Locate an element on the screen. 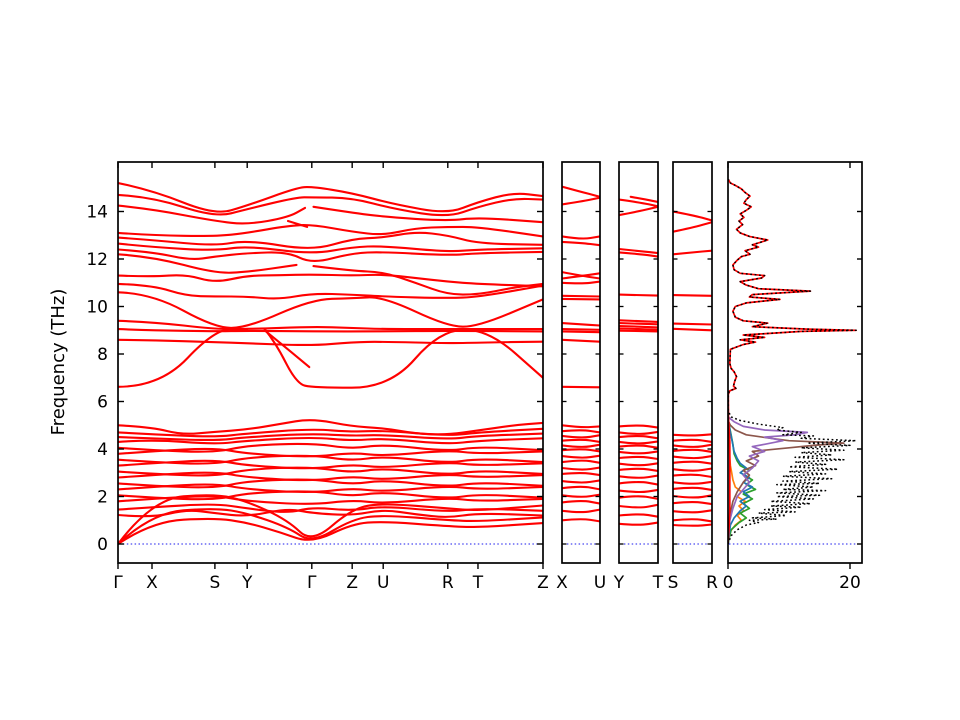 This screenshot has height=720, width=960. band-lines-YT is located at coordinates (638, 360).